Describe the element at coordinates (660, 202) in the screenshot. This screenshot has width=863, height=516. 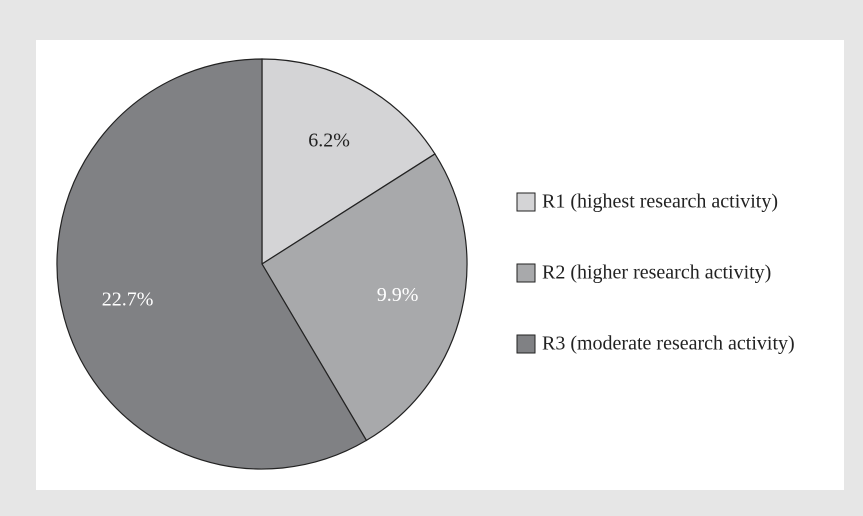
I see `legend-label: R1 (highest research activity)` at that location.